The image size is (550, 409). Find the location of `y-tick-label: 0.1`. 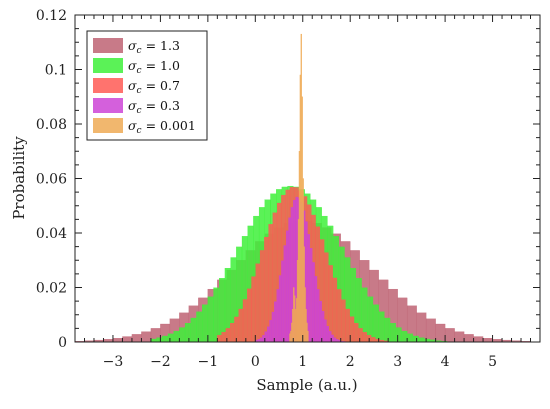

y-tick-label: 0.1 is located at coordinates (56, 71).